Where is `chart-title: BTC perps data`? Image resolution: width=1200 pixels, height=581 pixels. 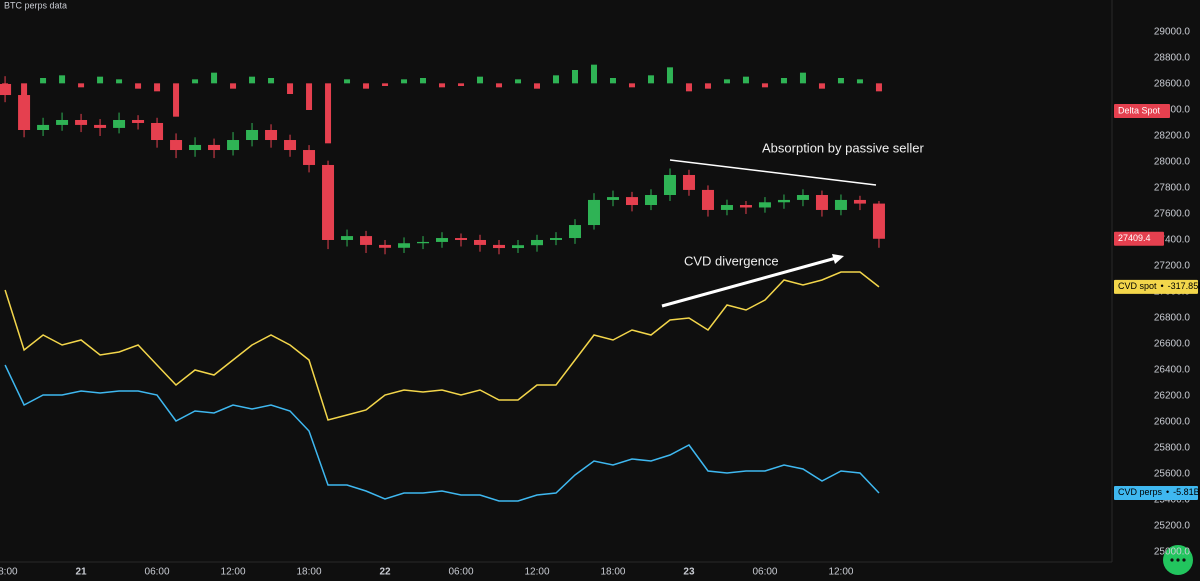
chart-title: BTC perps data is located at coordinates (35, 5).